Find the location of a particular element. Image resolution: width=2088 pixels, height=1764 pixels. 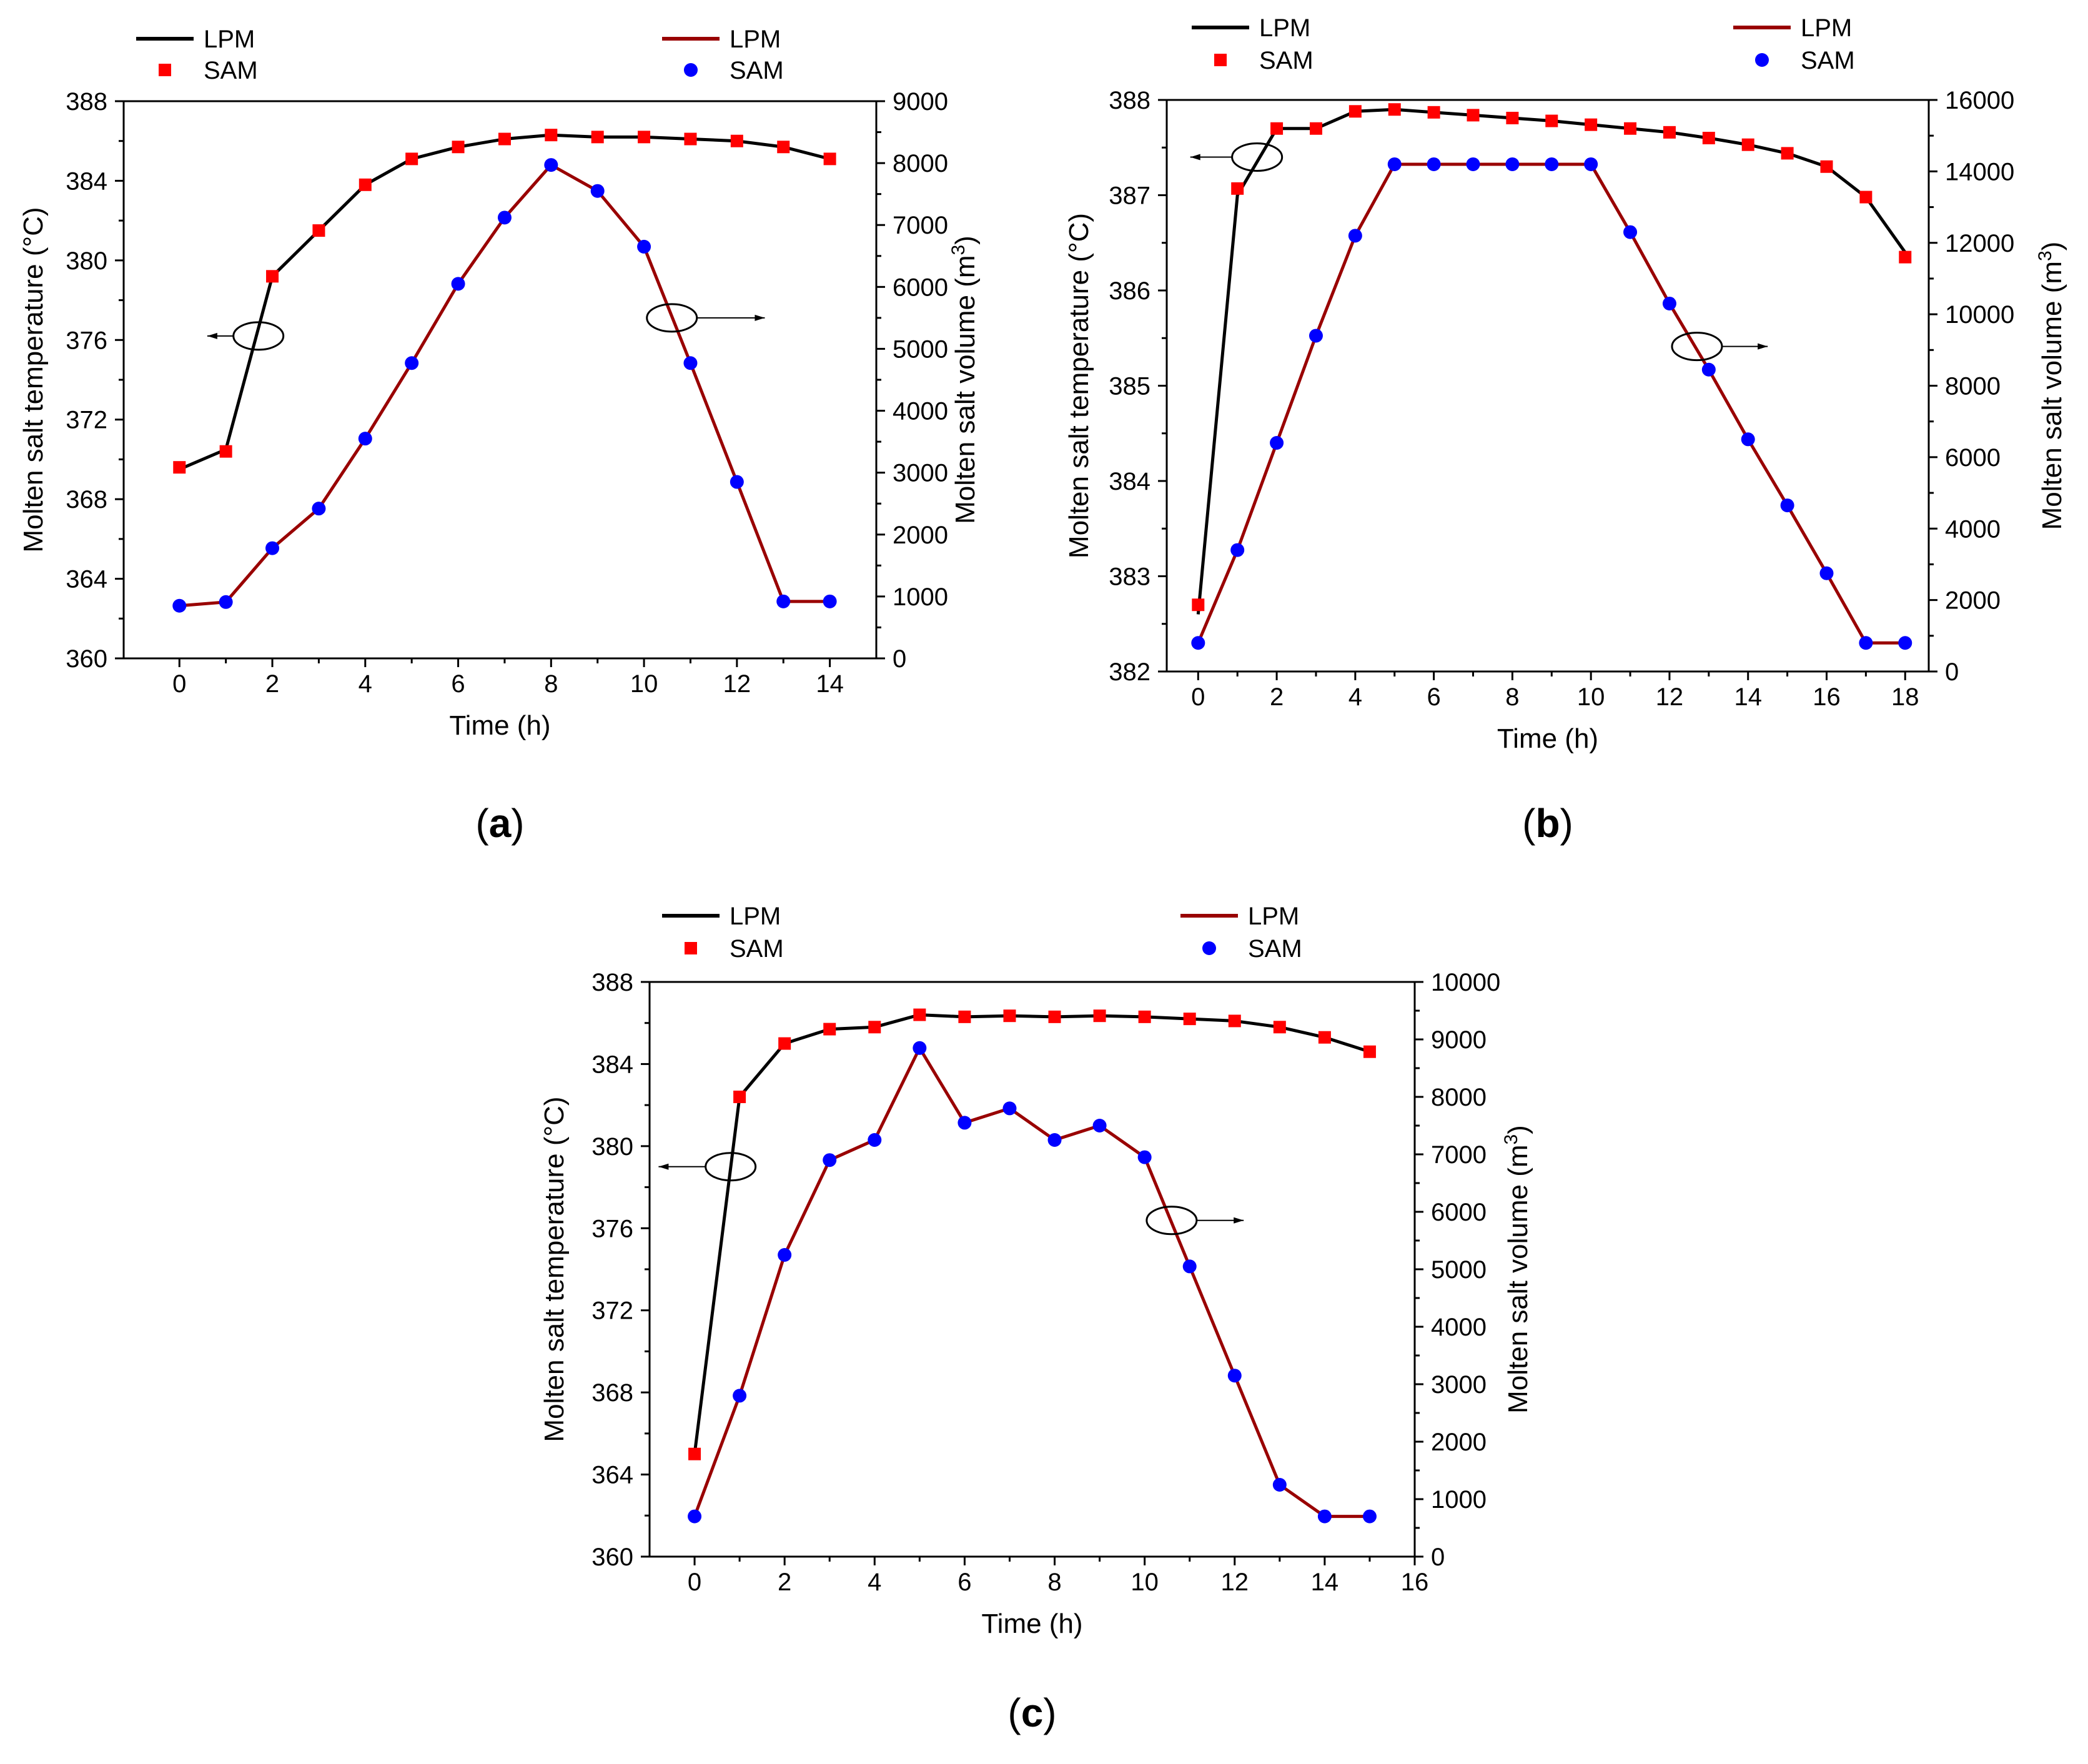

y-left-tick-label: 385 is located at coordinates (1129, 386).